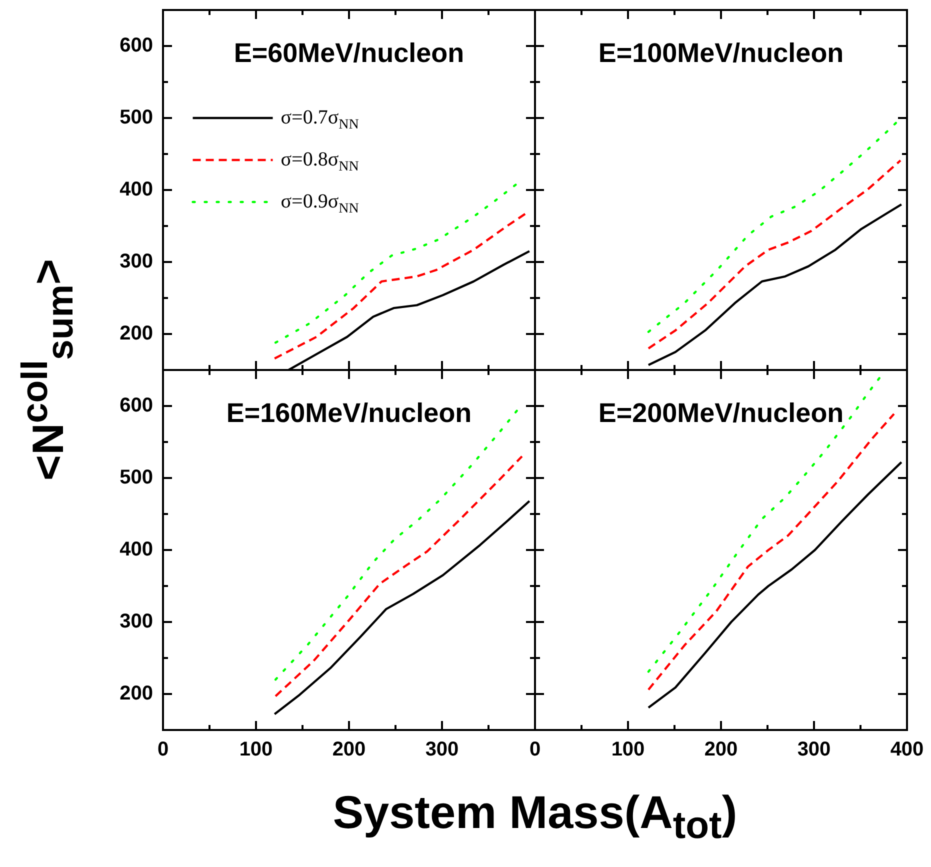 The height and width of the screenshot is (867, 931). I want to click on text: E=160MeV/nucleon, so click(349, 413).